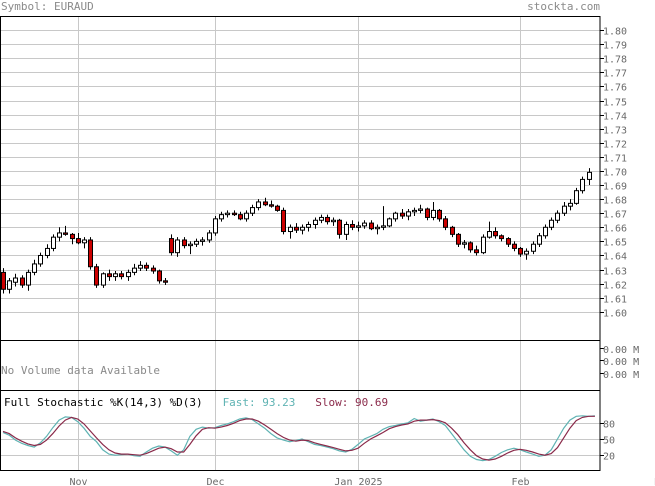  Describe the element at coordinates (47, 6) in the screenshot. I see `symbol-label: Symbol: EURAUD` at that location.